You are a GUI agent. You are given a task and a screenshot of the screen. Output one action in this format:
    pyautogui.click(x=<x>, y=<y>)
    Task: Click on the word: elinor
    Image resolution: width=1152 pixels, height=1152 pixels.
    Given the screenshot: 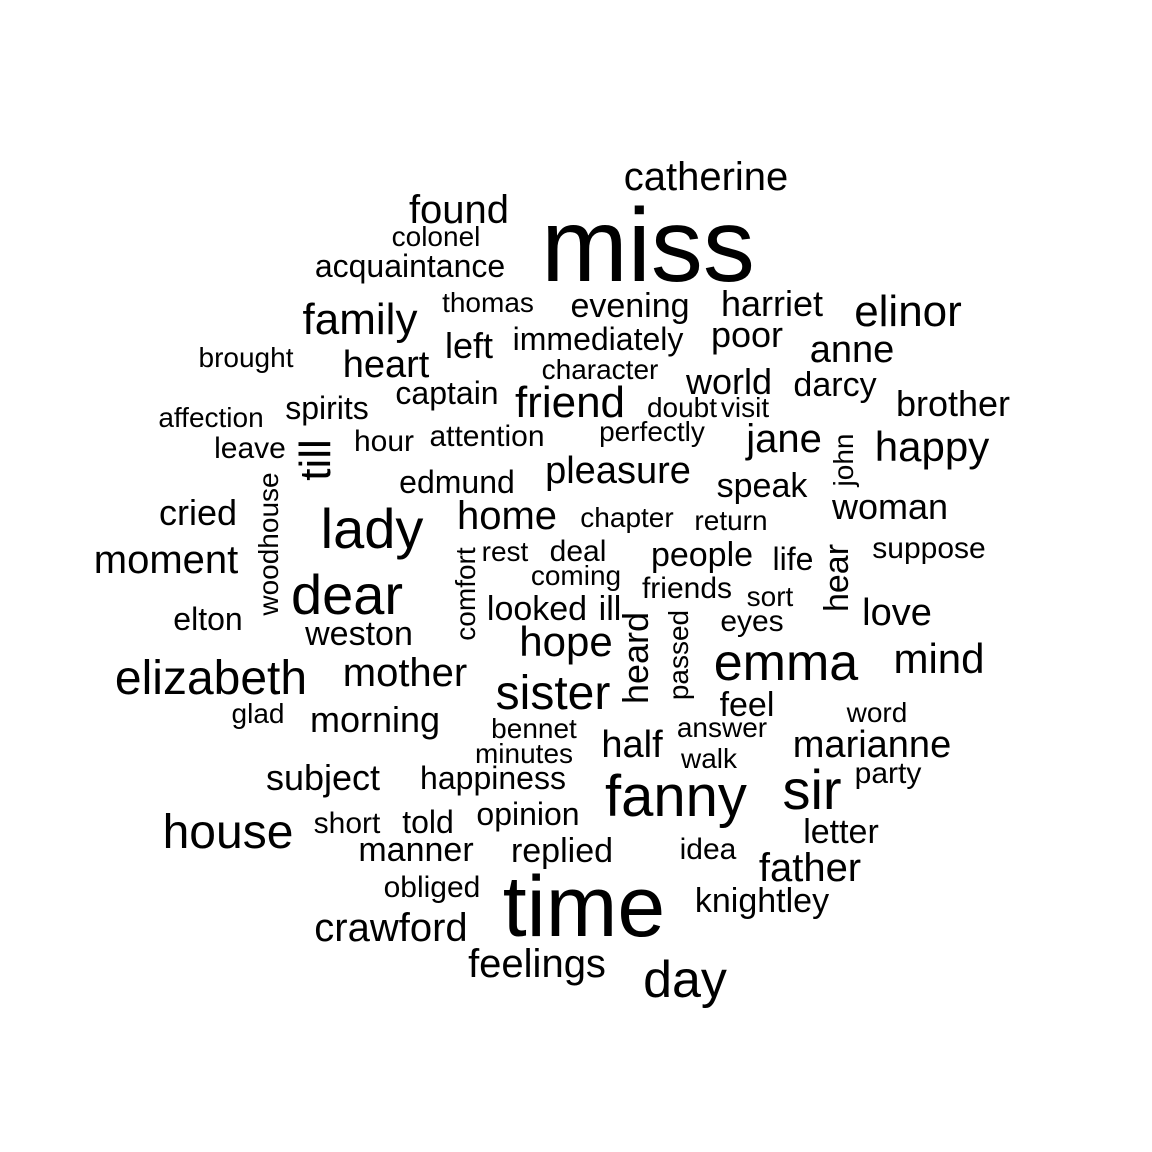 What is the action you would take?
    pyautogui.click(x=908, y=311)
    